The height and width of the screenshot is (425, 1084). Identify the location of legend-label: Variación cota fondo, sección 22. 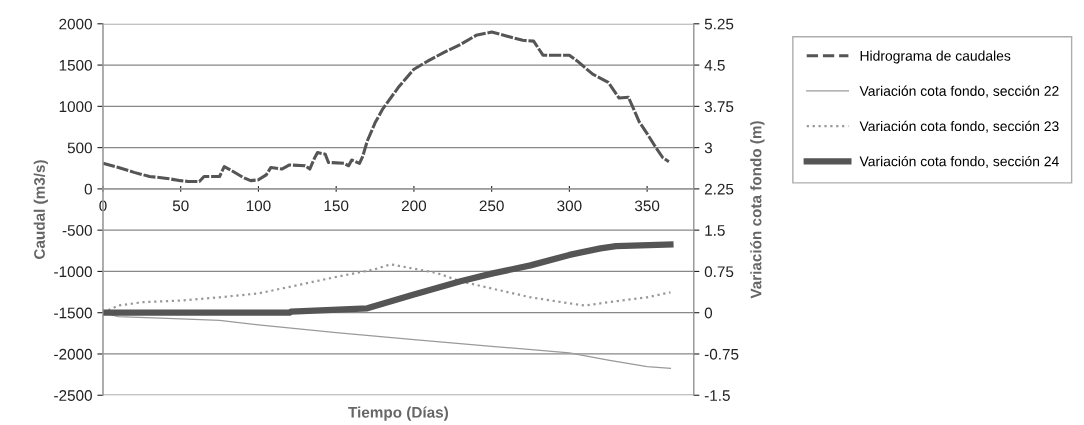
(959, 91).